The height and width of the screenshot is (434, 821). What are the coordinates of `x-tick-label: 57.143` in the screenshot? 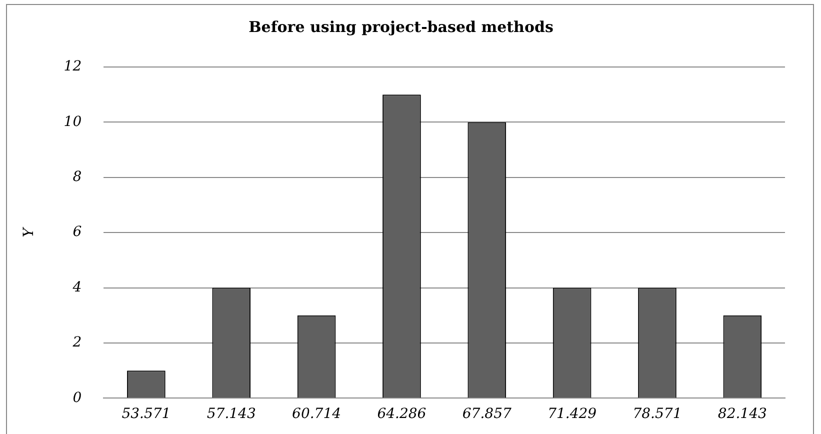 It's located at (231, 414).